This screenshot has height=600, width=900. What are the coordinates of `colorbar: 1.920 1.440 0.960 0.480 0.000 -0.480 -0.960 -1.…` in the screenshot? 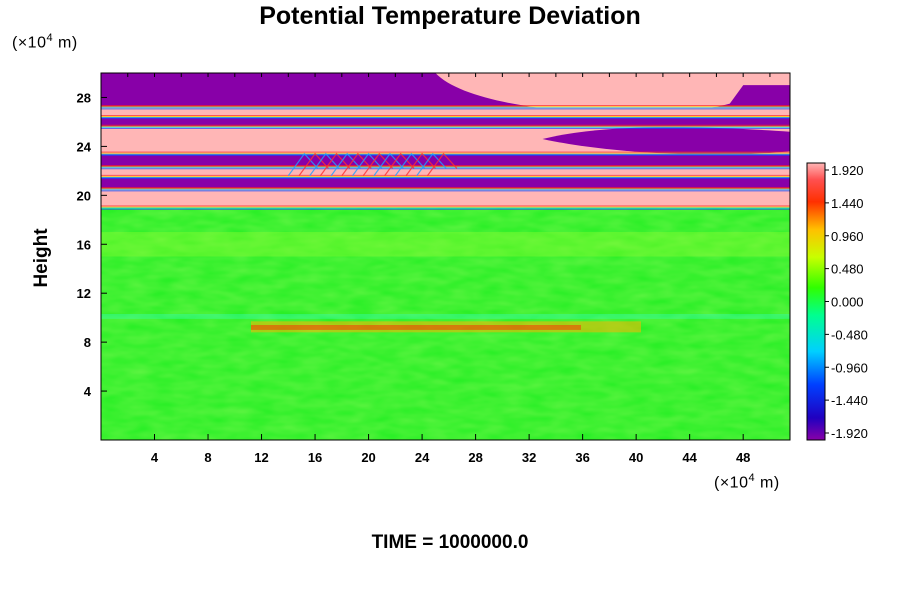 It's located at (837, 301).